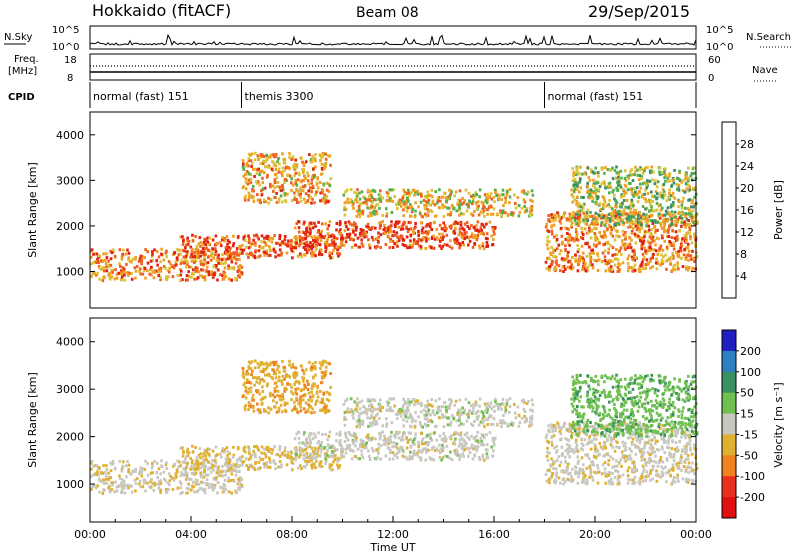 This screenshot has height=554, width=800. What do you see at coordinates (393, 40) in the screenshot?
I see `nsky-trace-line` at bounding box center [393, 40].